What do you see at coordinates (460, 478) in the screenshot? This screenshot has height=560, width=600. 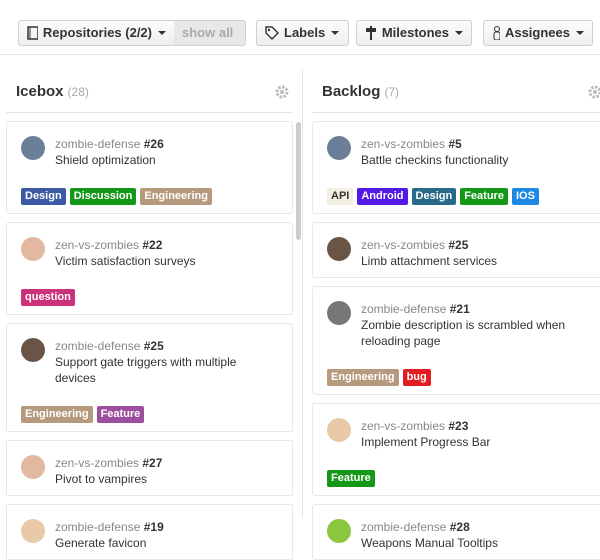 I see `label-list: Feature` at bounding box center [460, 478].